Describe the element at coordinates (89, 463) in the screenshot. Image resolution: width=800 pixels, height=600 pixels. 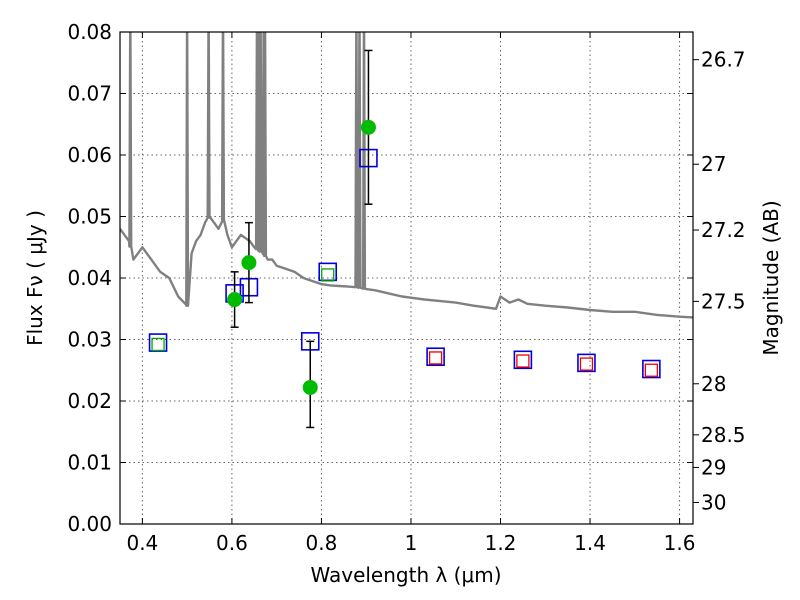
I see `y-tick-label: 0.01` at that location.